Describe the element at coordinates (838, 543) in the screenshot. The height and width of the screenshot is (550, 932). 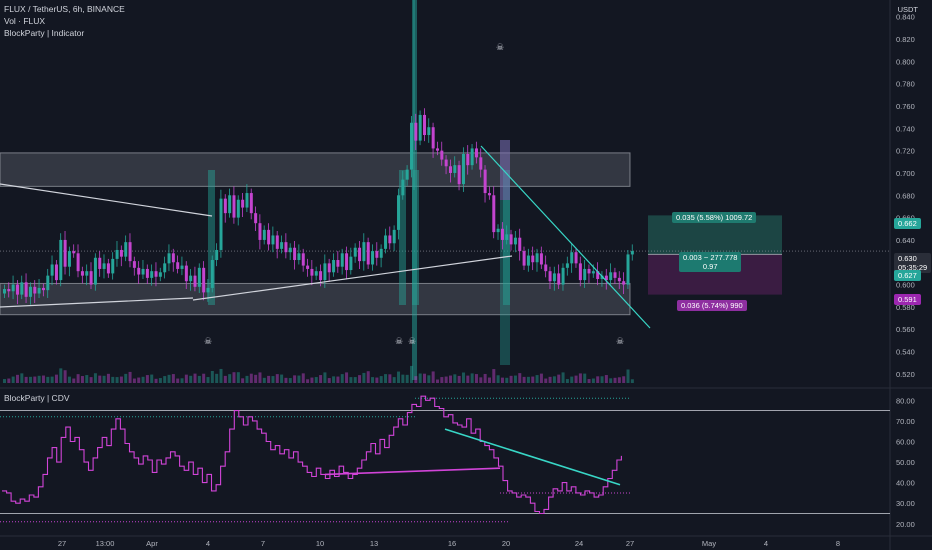
I see `time-tick-label: 8` at that location.